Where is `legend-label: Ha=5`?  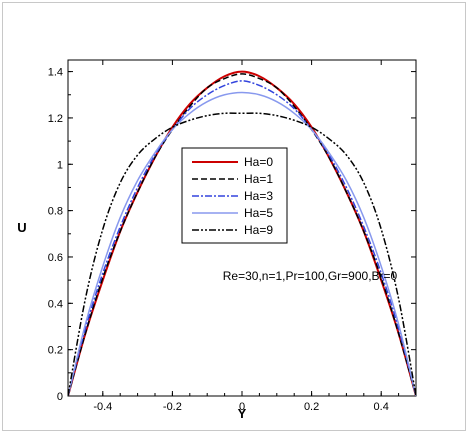
legend-label: Ha=5 is located at coordinates (258, 213).